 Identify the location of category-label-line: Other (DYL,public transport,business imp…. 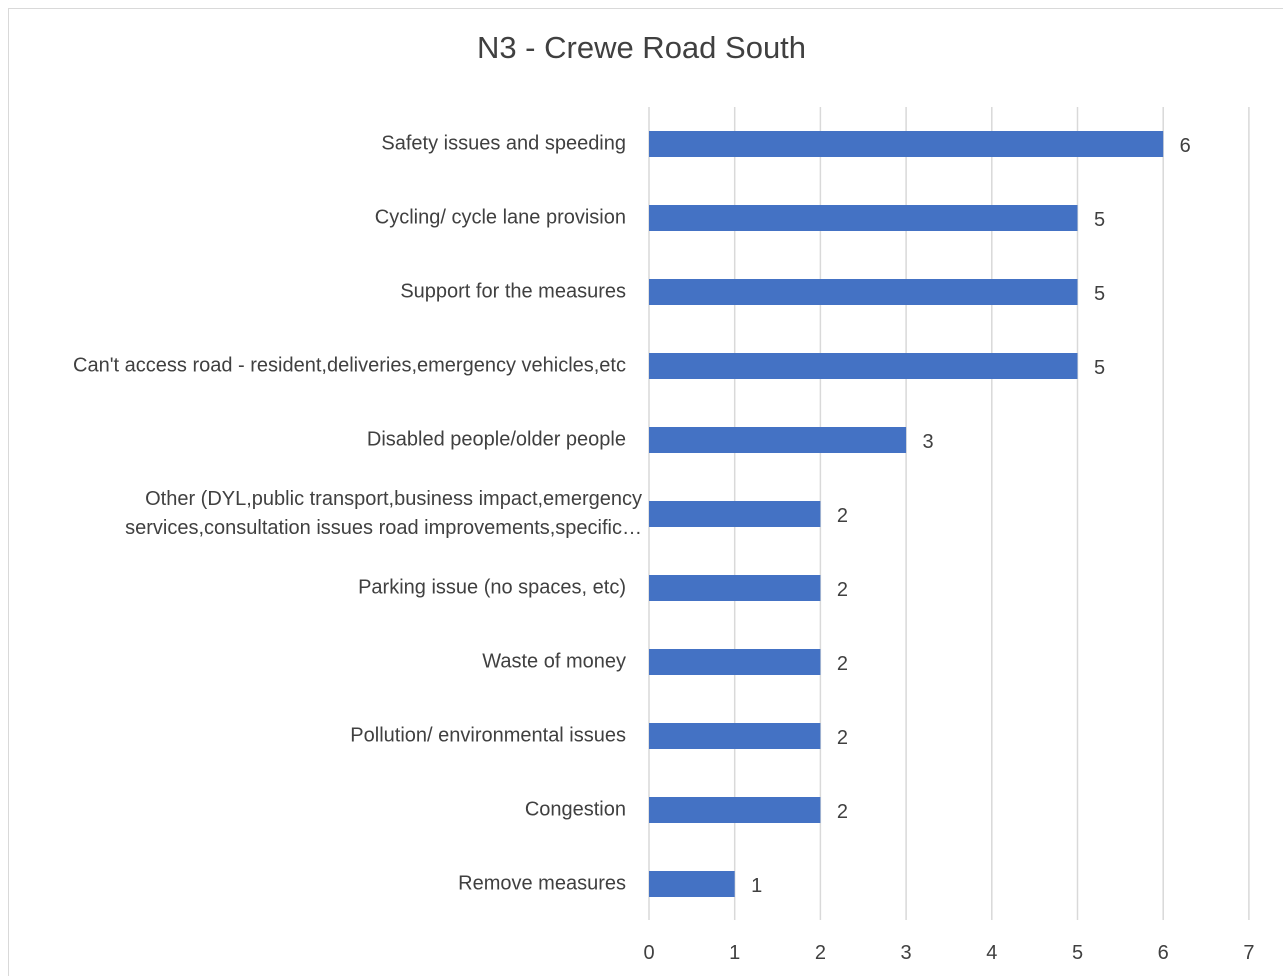
(393, 499).